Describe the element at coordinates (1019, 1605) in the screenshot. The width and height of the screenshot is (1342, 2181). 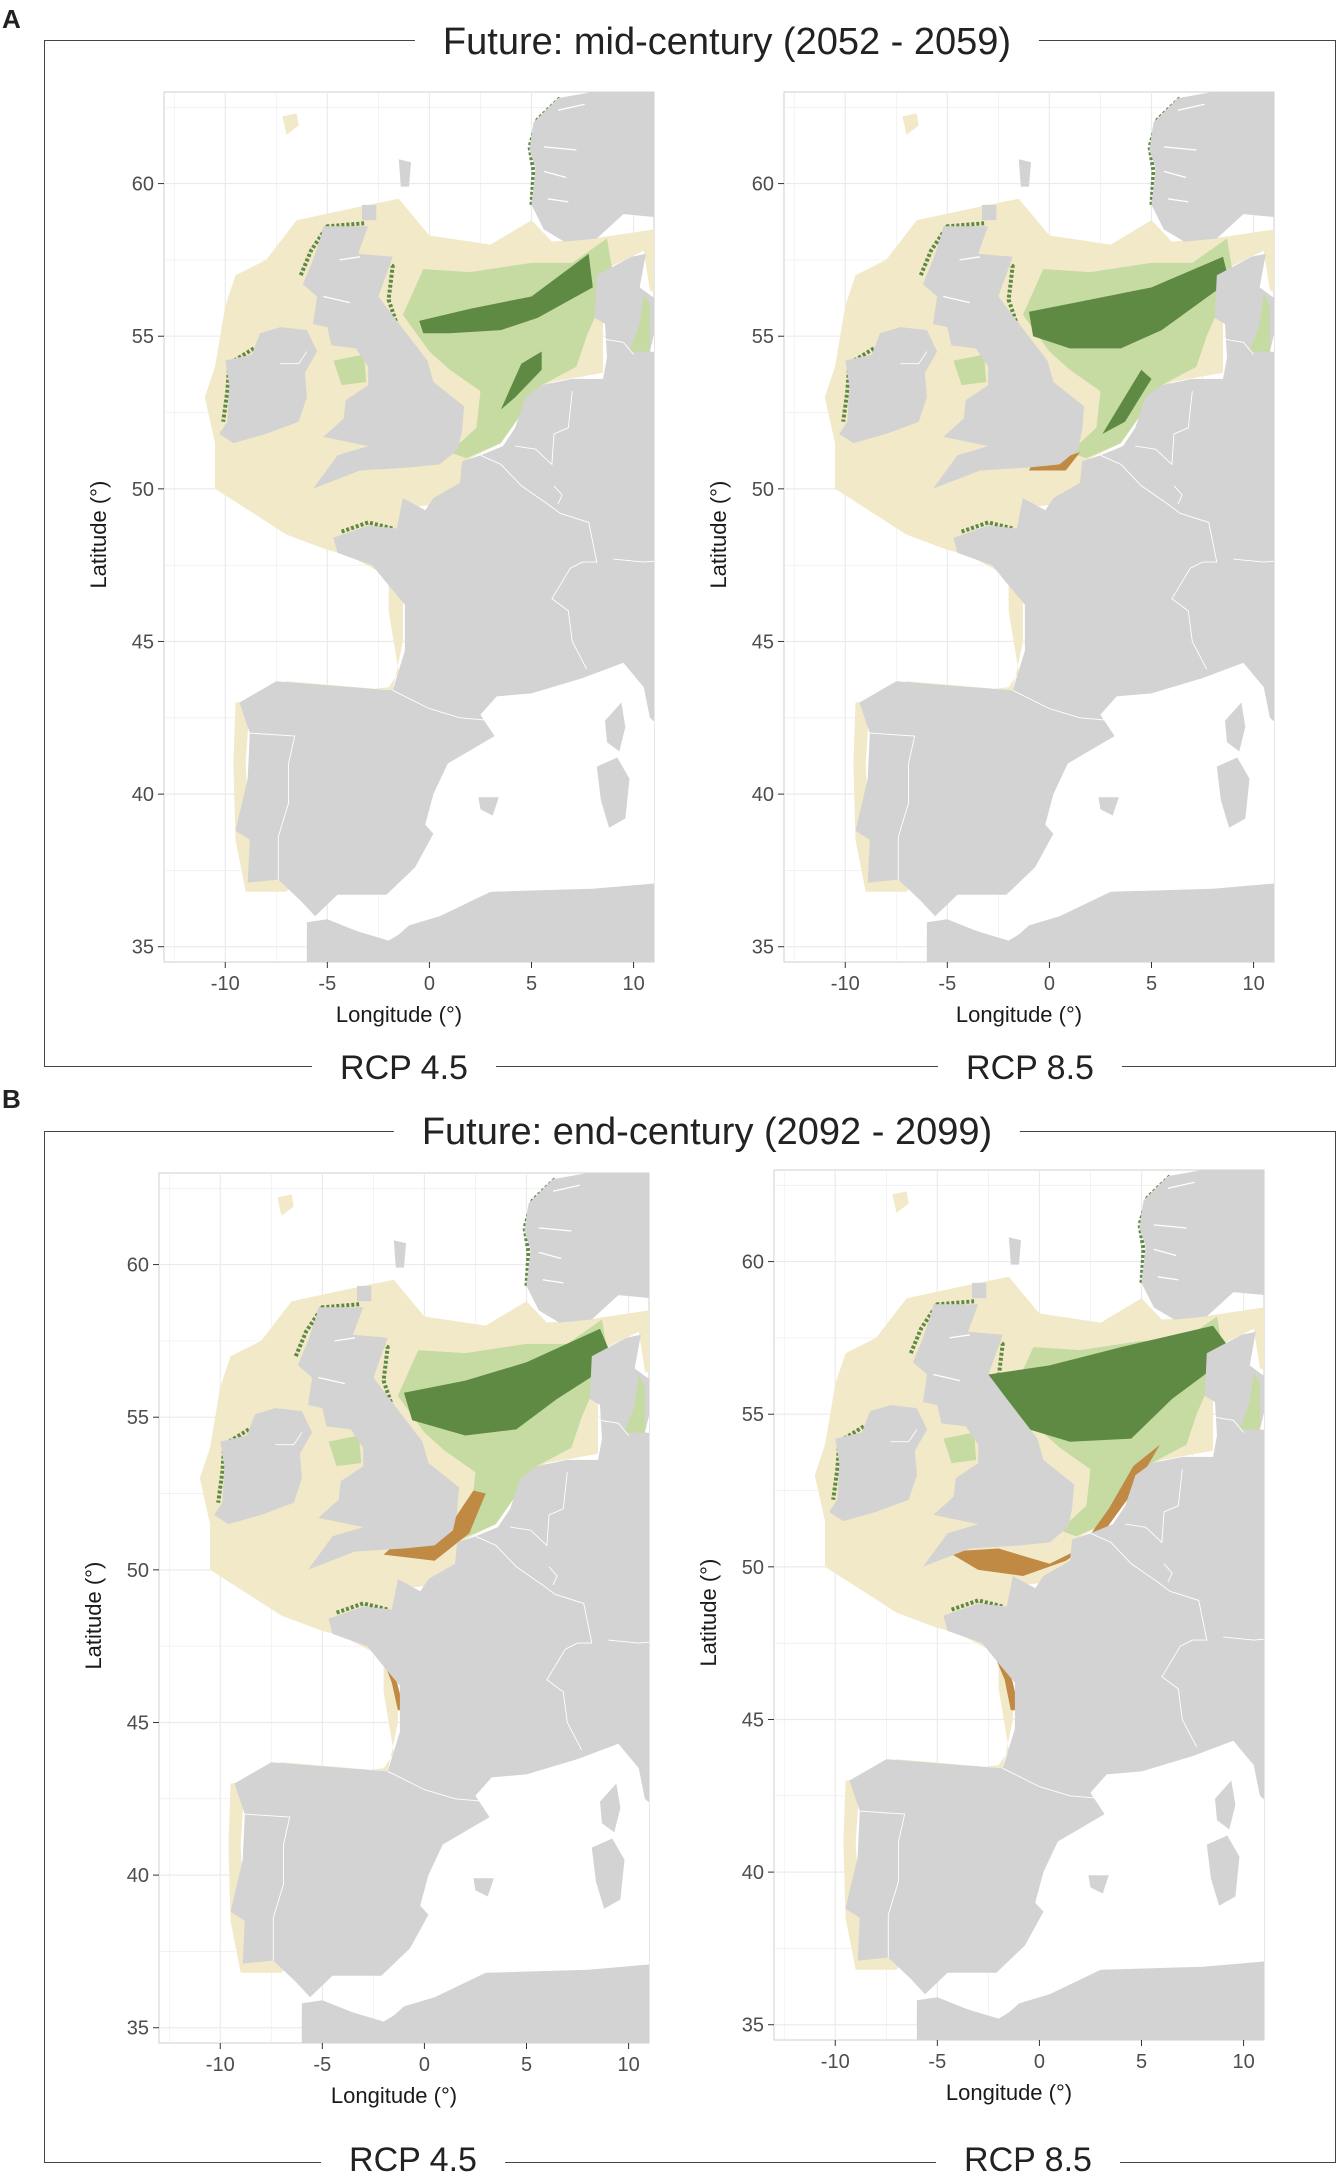
I see `map-layers` at that location.